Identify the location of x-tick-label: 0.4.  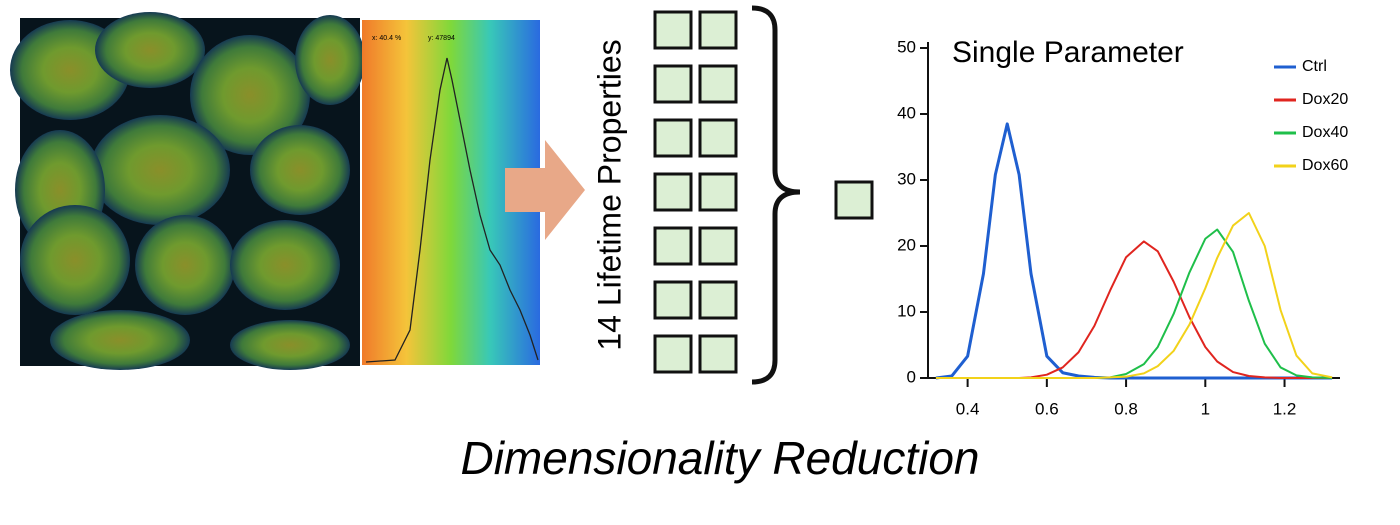
(968, 408).